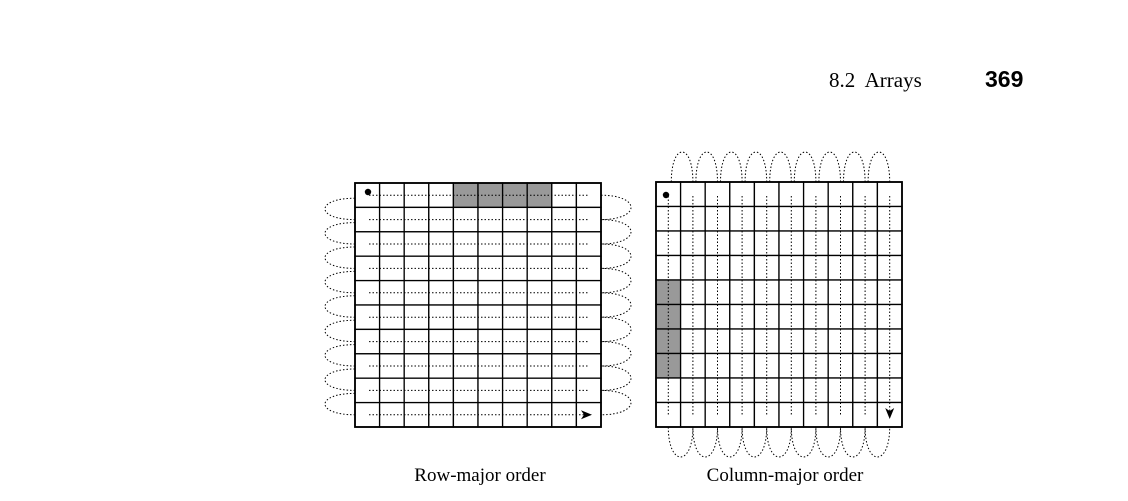 This screenshot has width=1128, height=501. Describe the element at coordinates (480, 475) in the screenshot. I see `row-major-caption: Row-major order` at that location.